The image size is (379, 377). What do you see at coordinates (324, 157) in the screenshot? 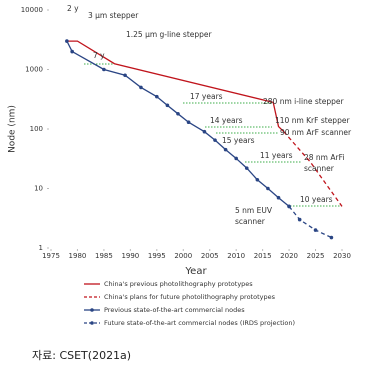
I see `annotation: 28 nm ArFi` at bounding box center [324, 157].